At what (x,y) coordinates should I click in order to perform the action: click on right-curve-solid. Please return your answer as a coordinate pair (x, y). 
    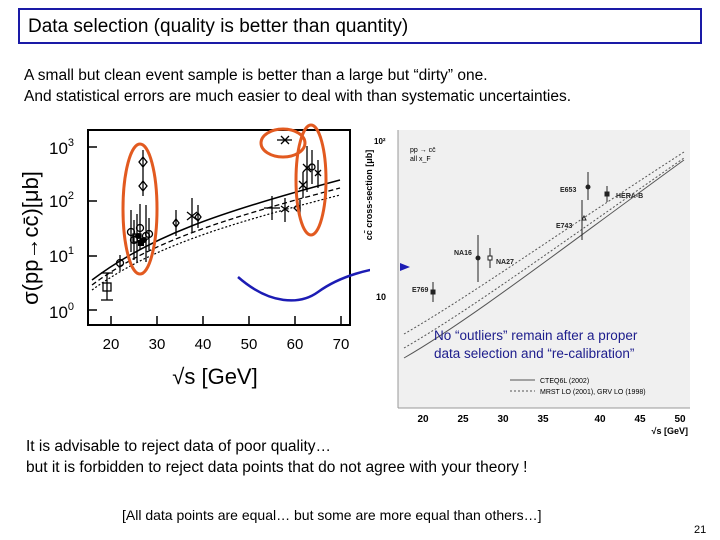
    Looking at the image, I should click on (544, 259).